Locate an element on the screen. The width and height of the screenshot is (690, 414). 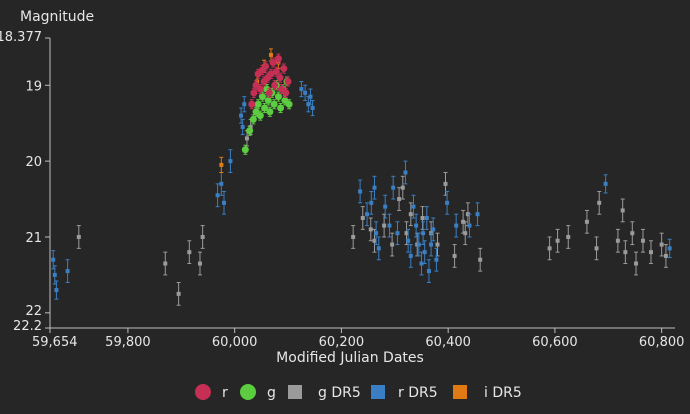
x-tick-label: 60,800 is located at coordinates (662, 342).